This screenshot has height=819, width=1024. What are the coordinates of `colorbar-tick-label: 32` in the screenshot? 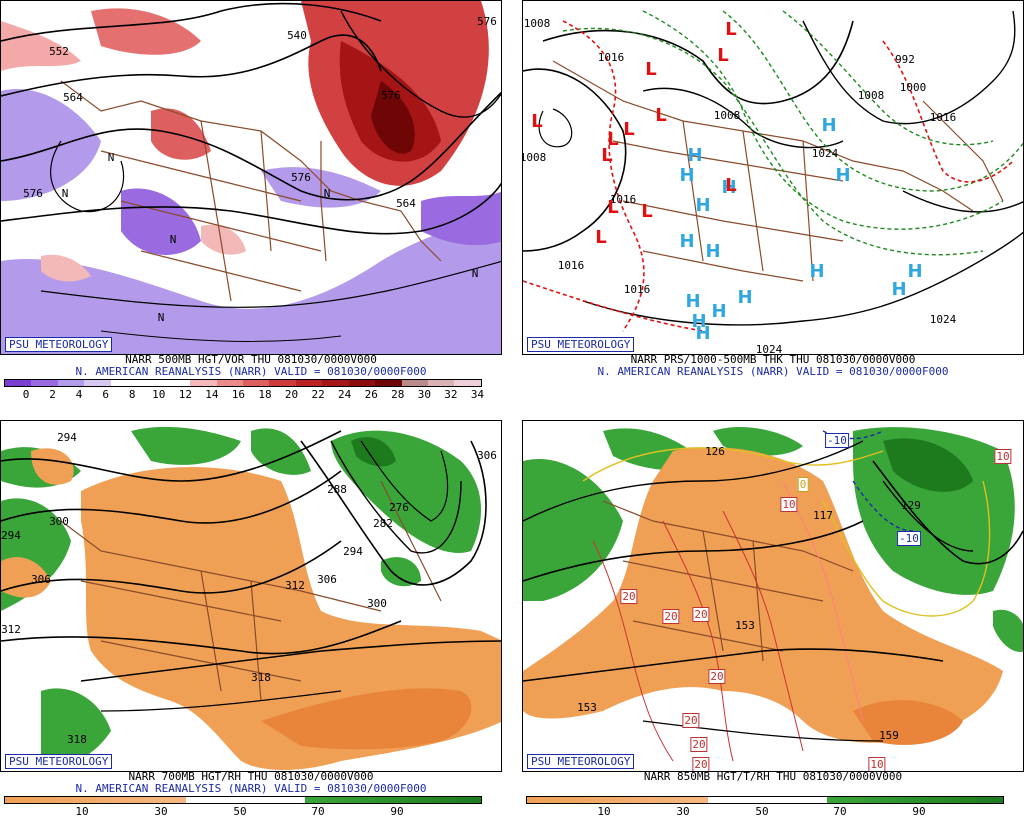 It's located at (451, 394).